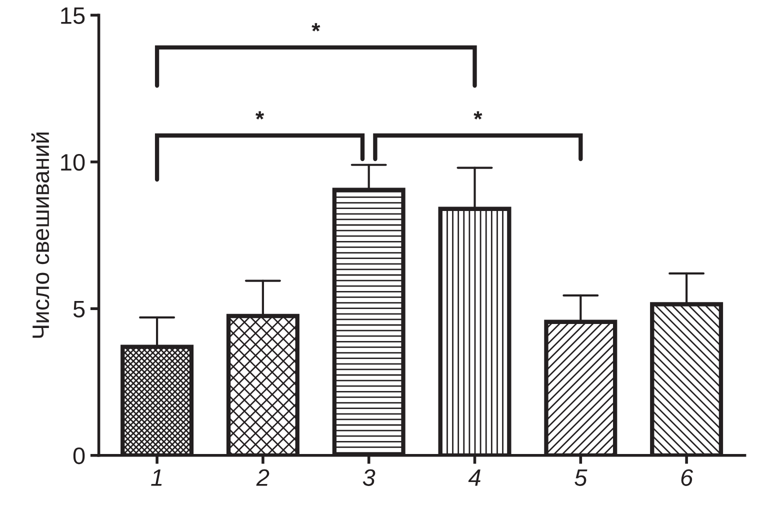 Image resolution: width=760 pixels, height=506 pixels. What do you see at coordinates (687, 477) in the screenshot?
I see `x-tick-label: 6` at bounding box center [687, 477].